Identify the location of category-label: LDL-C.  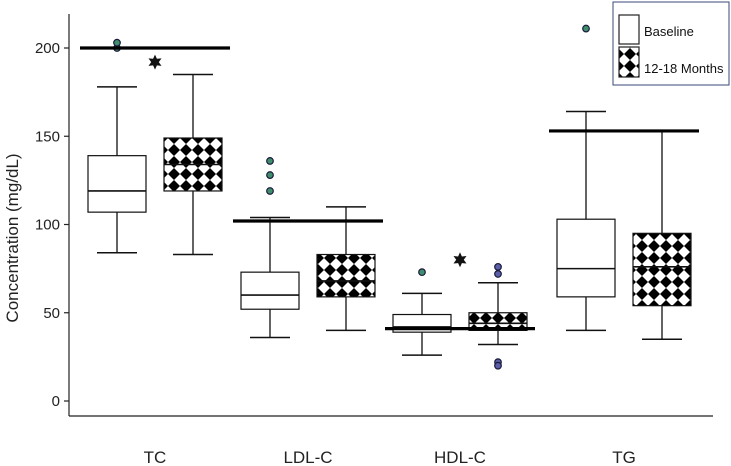
(307, 457).